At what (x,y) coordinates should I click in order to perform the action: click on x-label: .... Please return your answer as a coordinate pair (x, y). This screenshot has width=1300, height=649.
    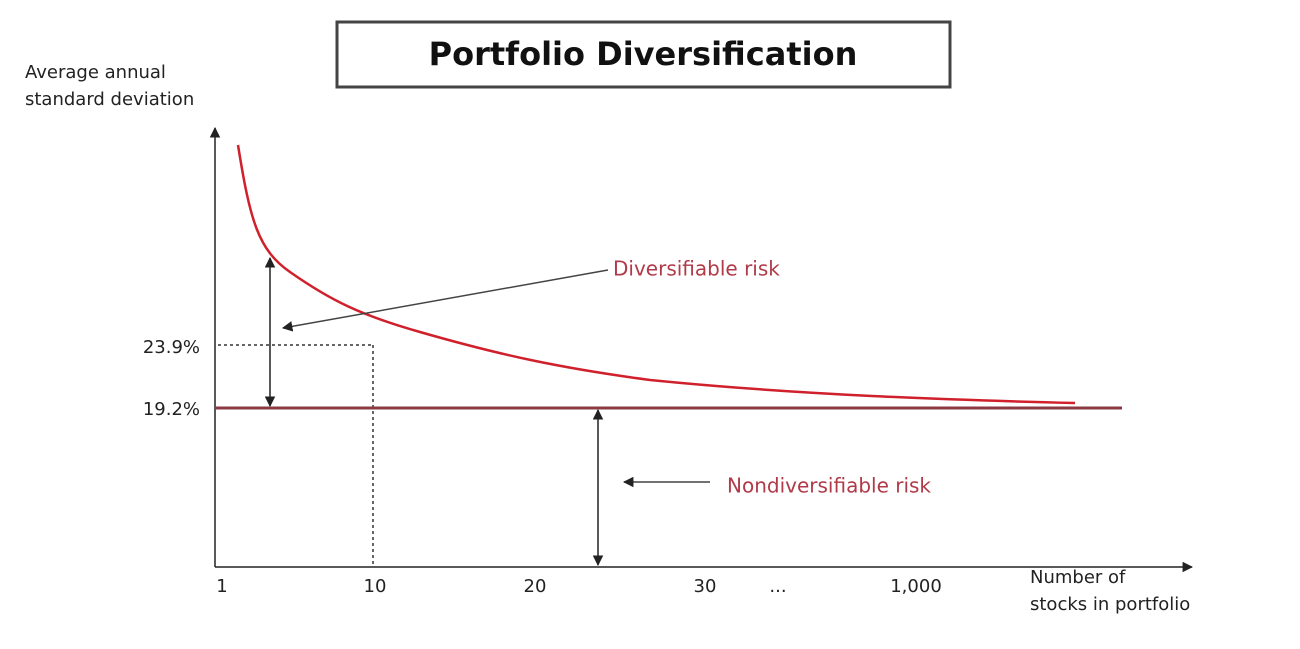
    Looking at the image, I should click on (777, 586).